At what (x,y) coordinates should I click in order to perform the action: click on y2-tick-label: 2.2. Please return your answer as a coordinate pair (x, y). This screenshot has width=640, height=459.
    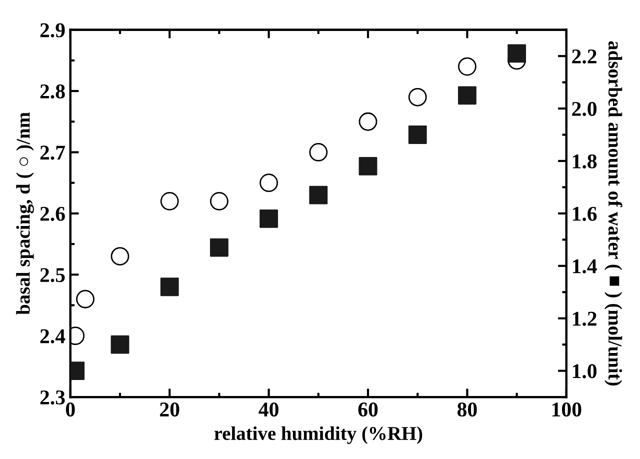
    Looking at the image, I should click on (584, 56).